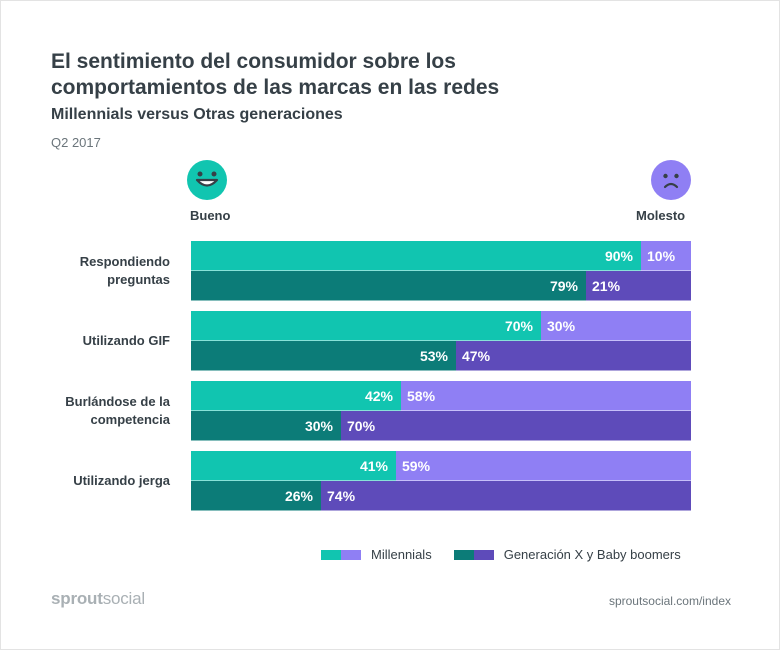  I want to click on good-label: Bueno, so click(210, 215).